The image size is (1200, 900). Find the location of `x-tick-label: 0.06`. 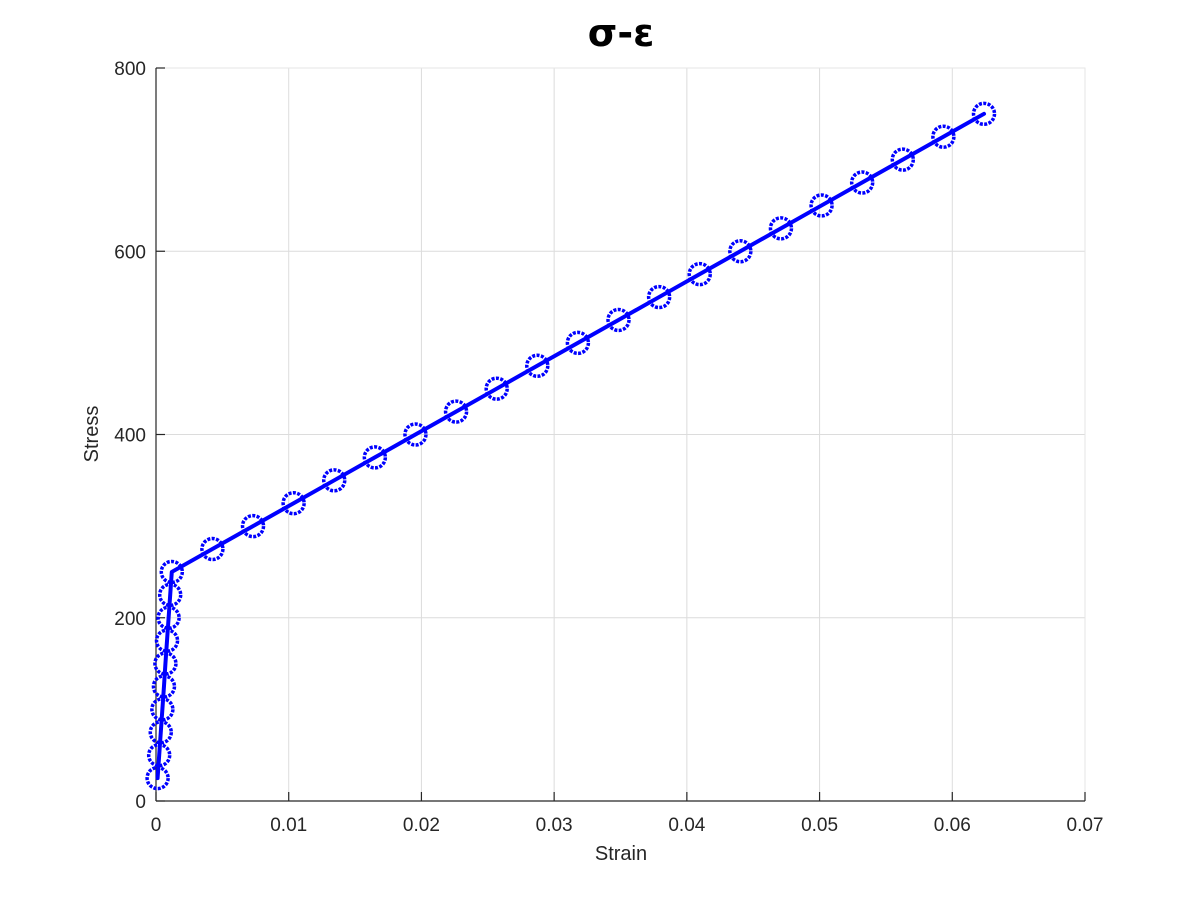

x-tick-label: 0.06 is located at coordinates (952, 825).